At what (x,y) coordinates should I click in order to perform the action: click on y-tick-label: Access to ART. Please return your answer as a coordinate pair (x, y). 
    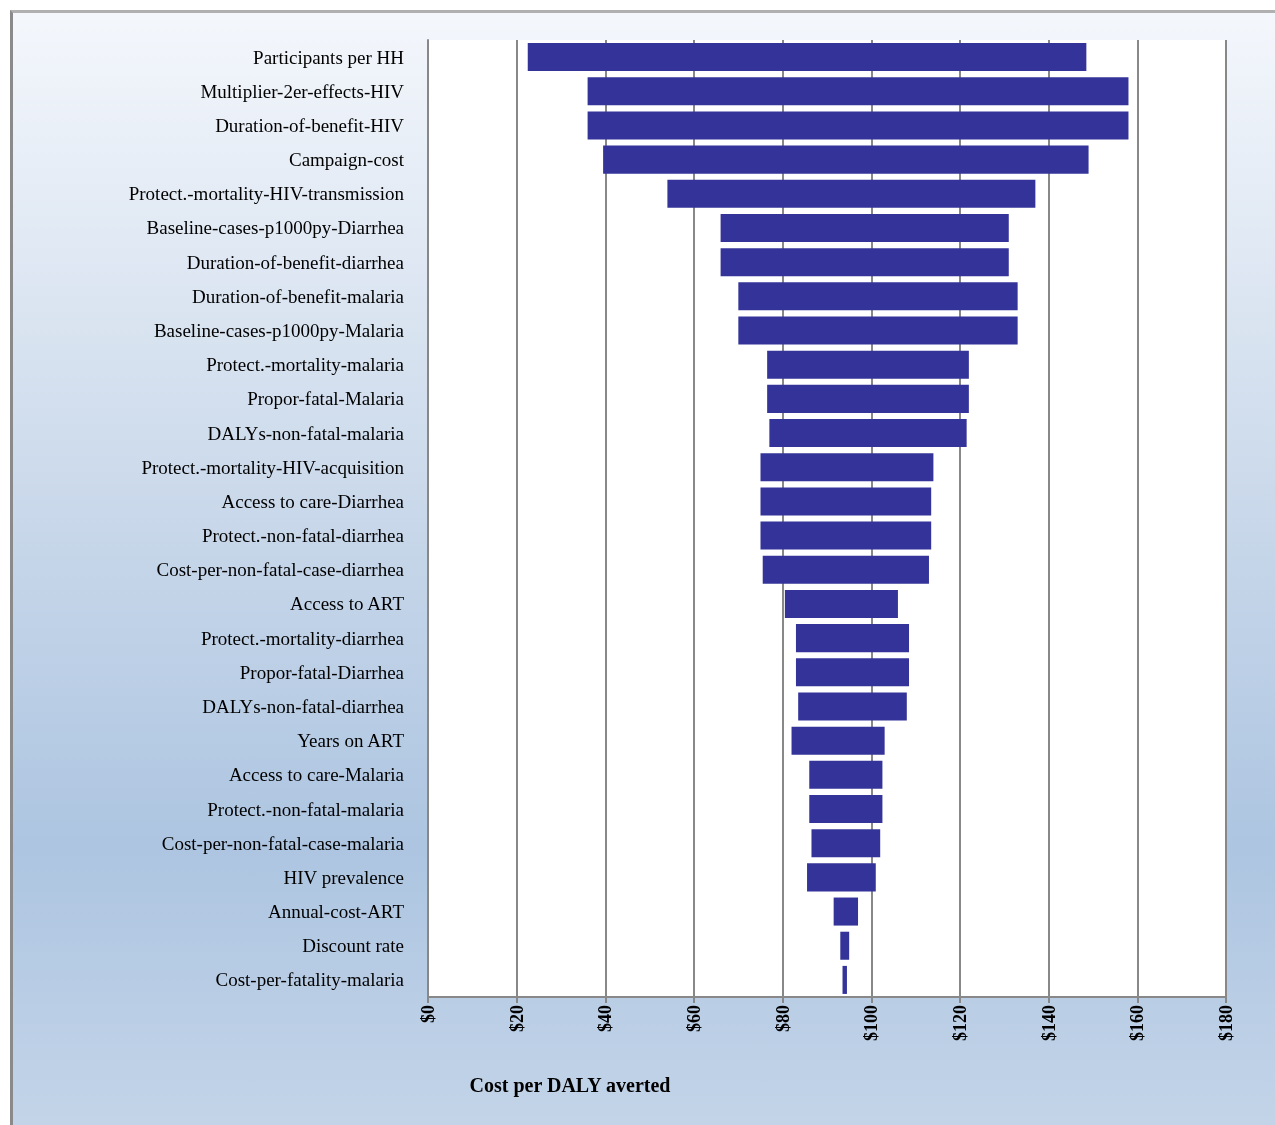
    Looking at the image, I should click on (347, 604).